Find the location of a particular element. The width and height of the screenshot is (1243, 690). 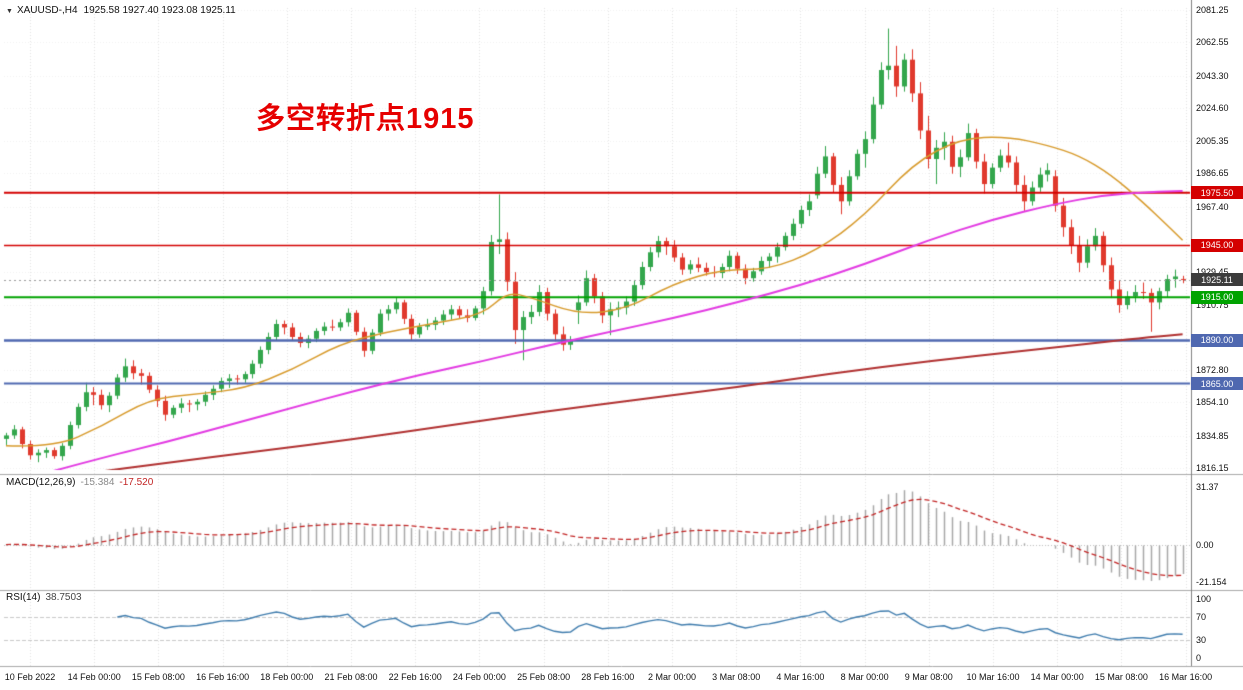

price-axis-label: 2024.60 is located at coordinates (1212, 107).